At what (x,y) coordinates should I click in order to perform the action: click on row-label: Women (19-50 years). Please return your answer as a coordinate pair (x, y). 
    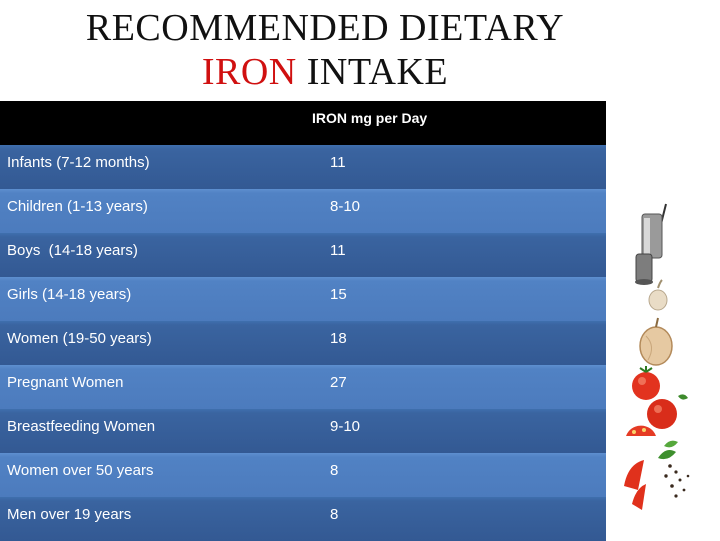
    Looking at the image, I should click on (79, 338).